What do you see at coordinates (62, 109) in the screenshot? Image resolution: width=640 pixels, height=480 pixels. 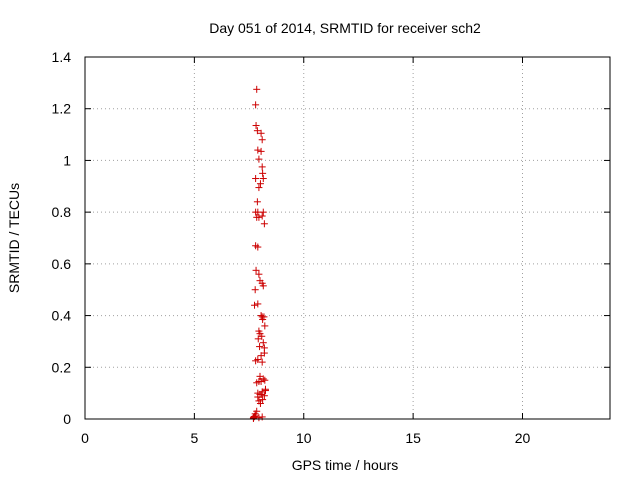 I see `y-tick-label: 1.2` at bounding box center [62, 109].